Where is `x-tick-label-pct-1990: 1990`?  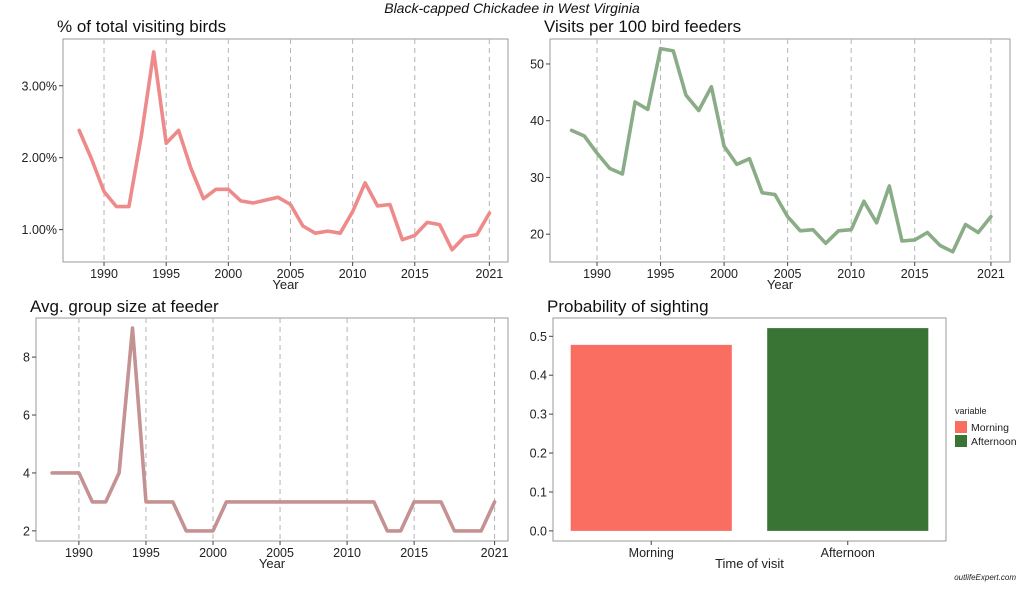
x-tick-label-pct-1990: 1990 is located at coordinates (104, 274).